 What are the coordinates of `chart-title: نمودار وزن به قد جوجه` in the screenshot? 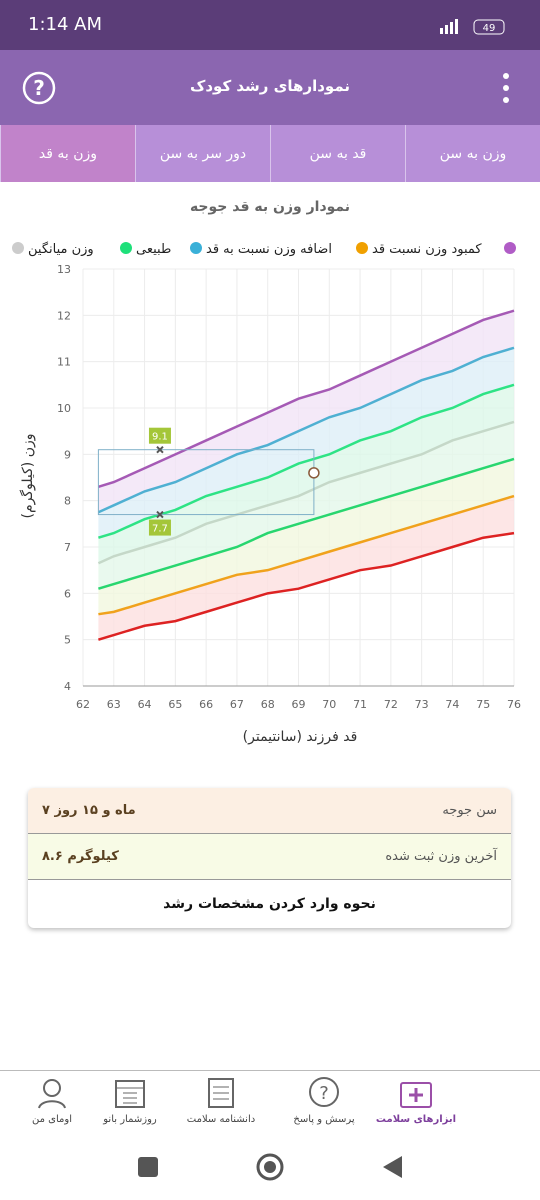 It's located at (270, 207).